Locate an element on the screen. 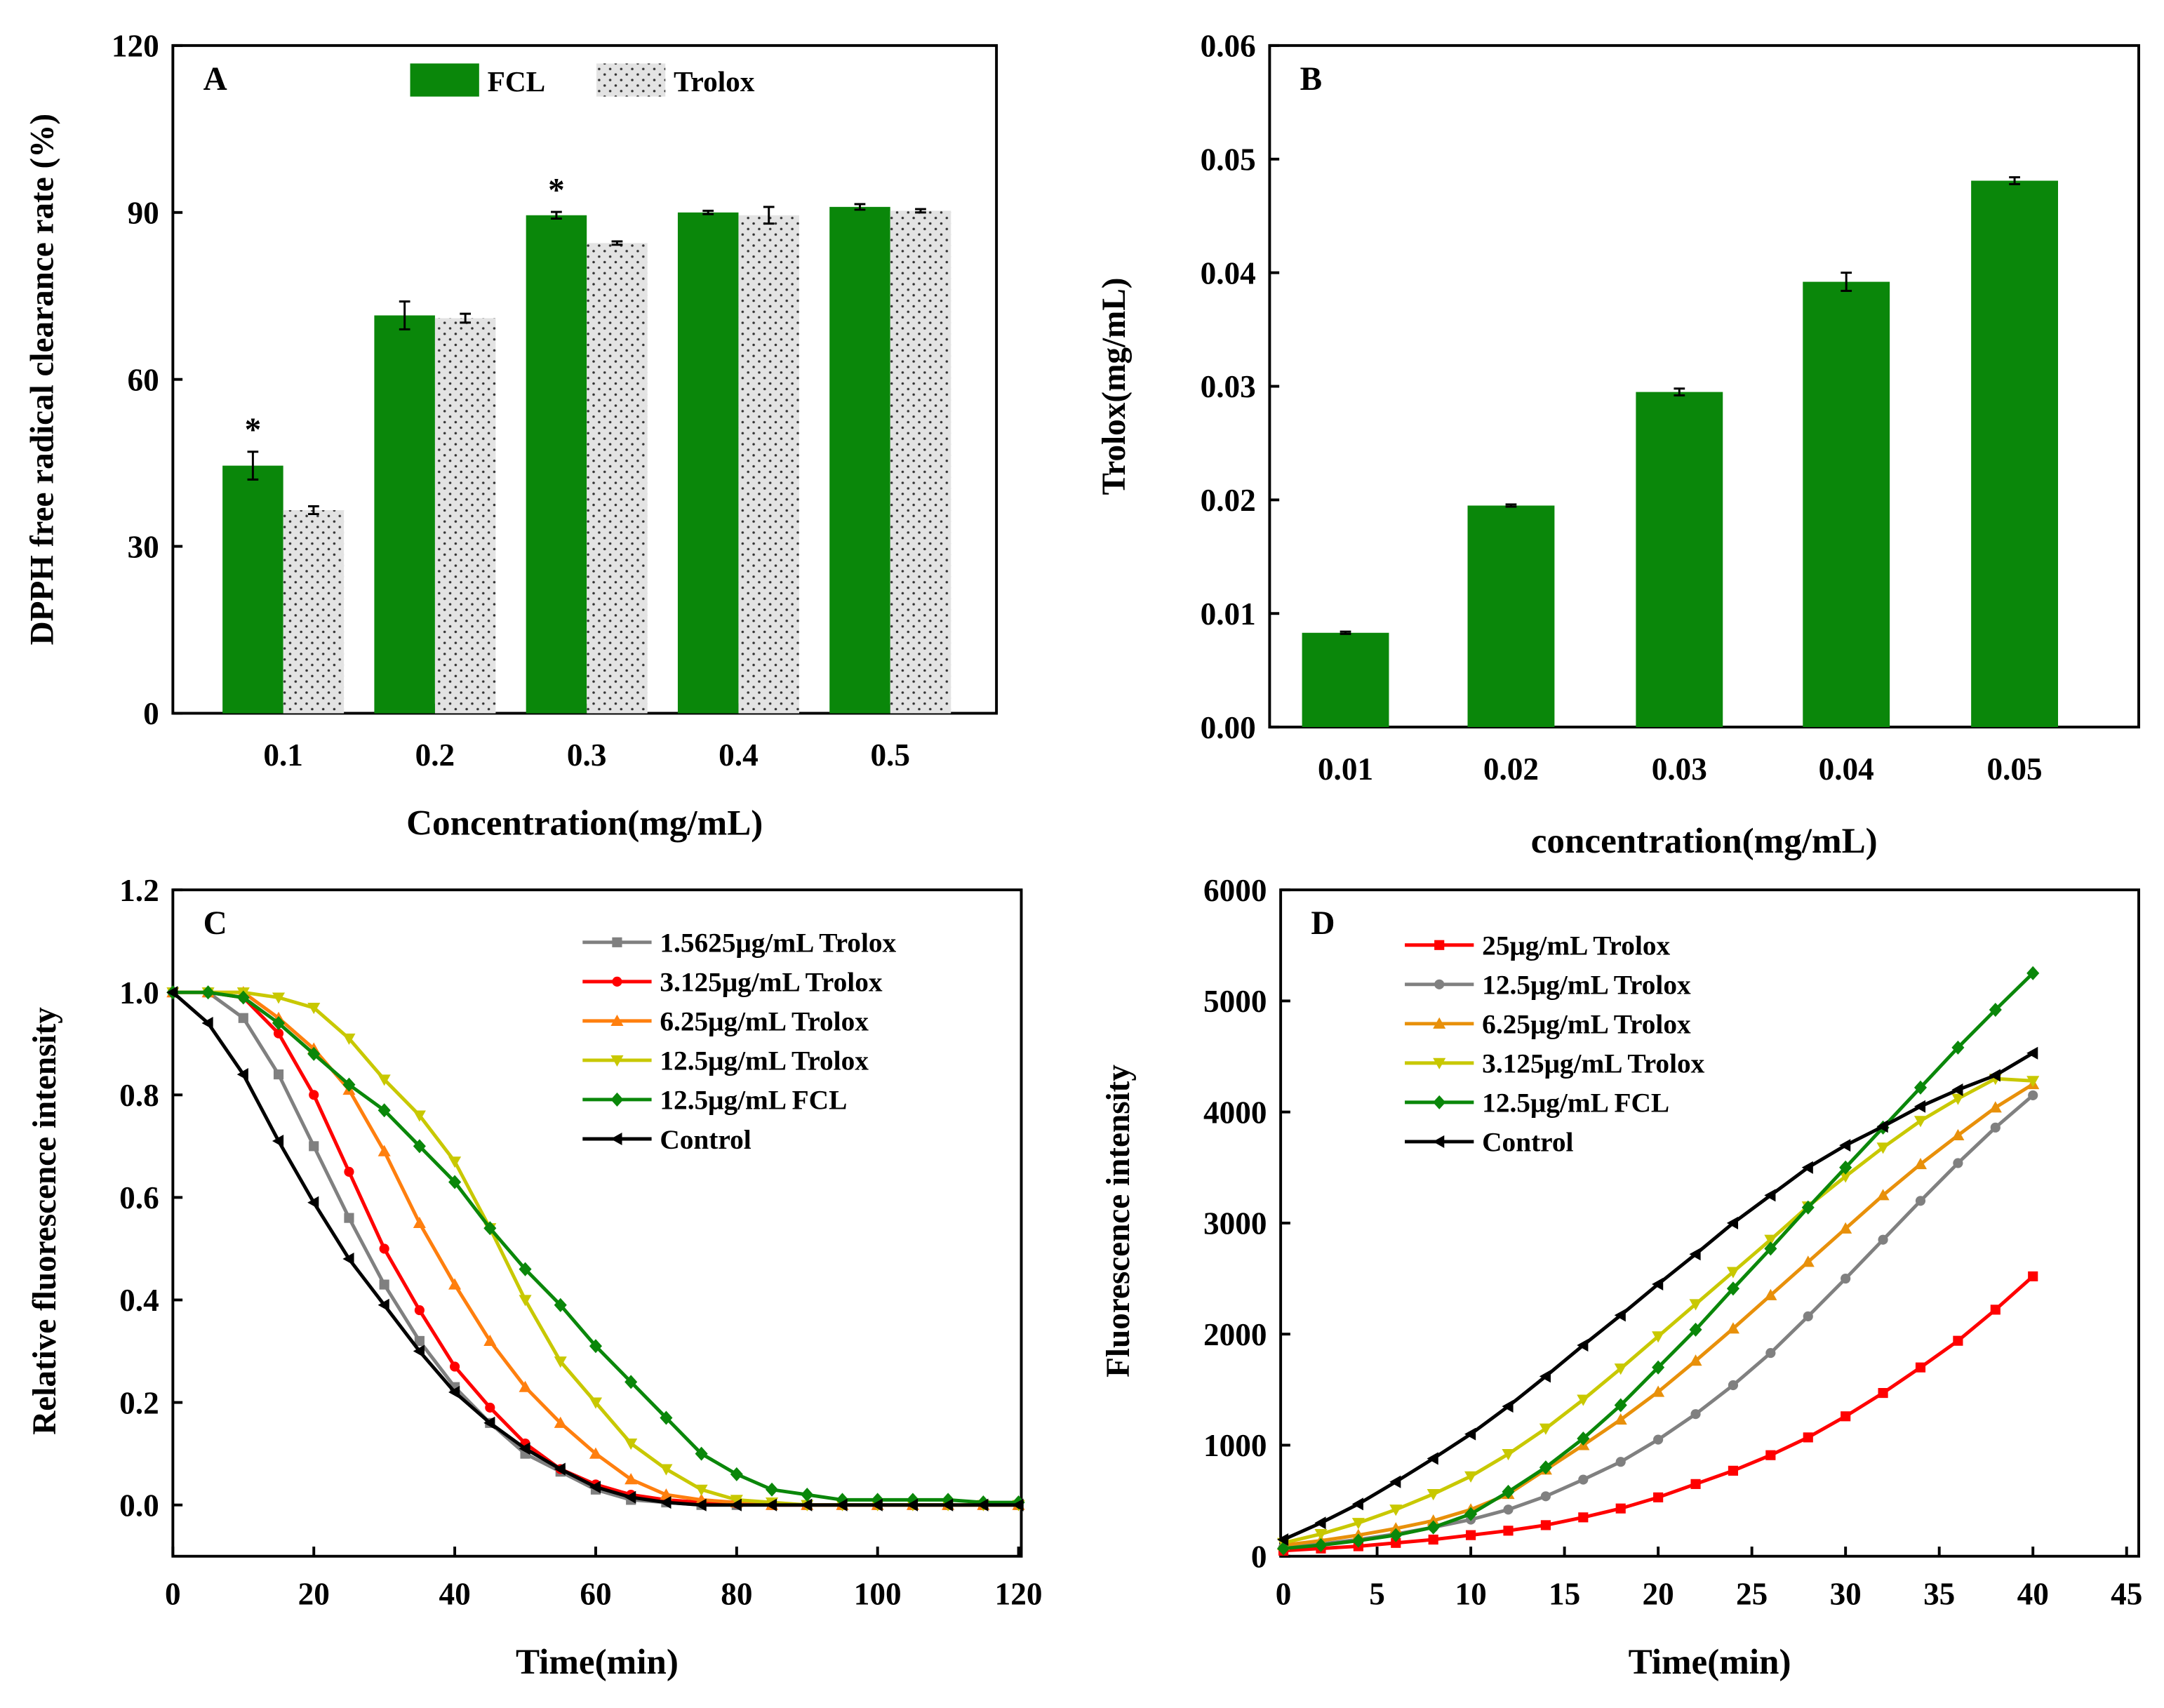  x-tick-label: 0.1 is located at coordinates (283, 755).